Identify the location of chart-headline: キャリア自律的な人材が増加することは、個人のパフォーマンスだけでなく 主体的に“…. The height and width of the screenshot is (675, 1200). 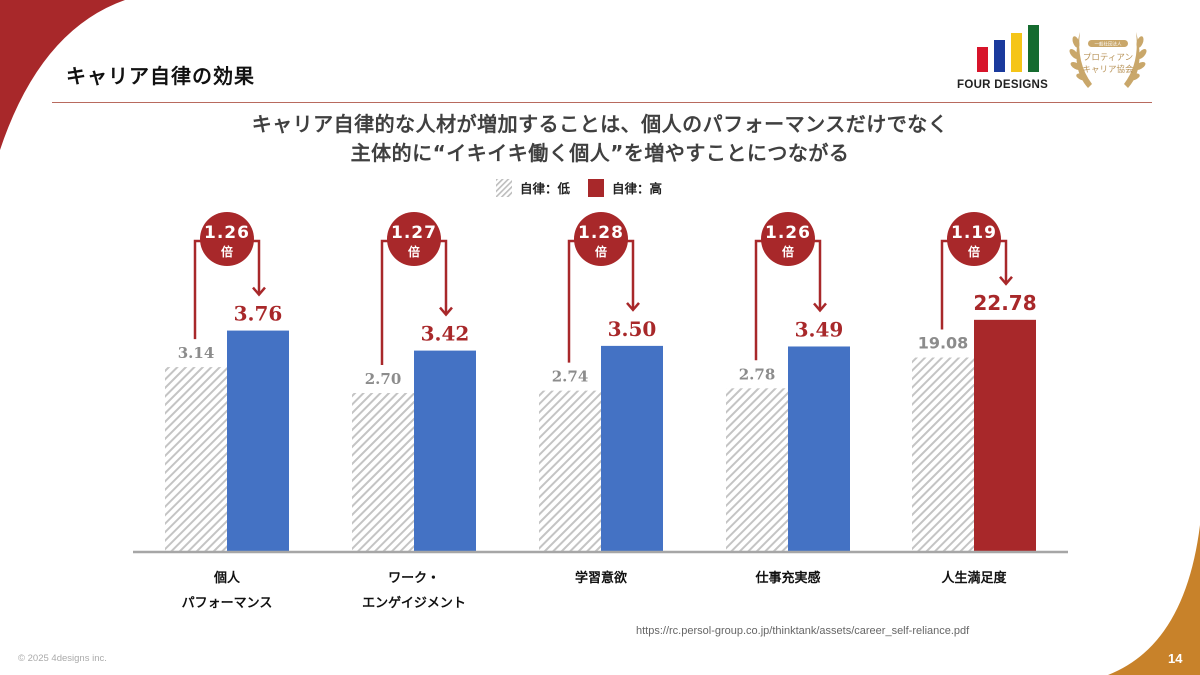
(600, 139).